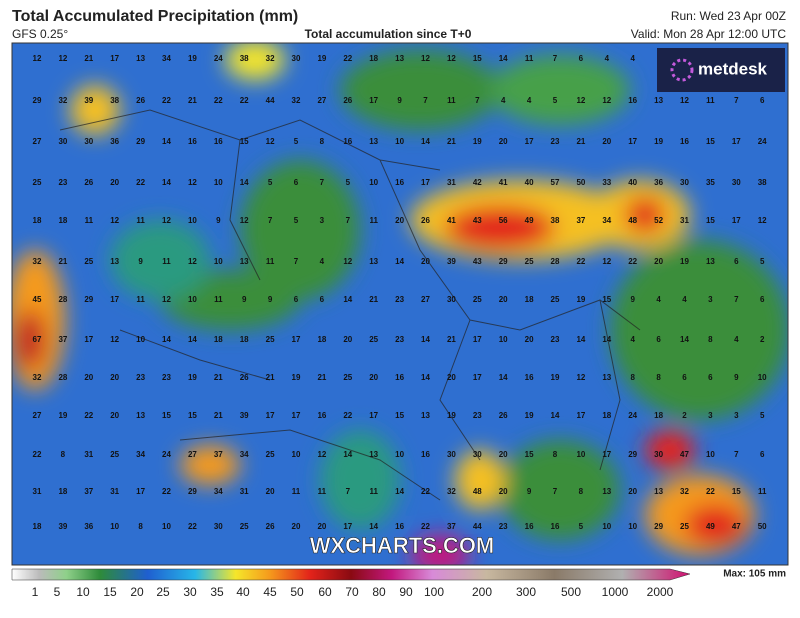 Image resolution: width=800 pixels, height=618 pixels. I want to click on grid-value: 41, so click(503, 182).